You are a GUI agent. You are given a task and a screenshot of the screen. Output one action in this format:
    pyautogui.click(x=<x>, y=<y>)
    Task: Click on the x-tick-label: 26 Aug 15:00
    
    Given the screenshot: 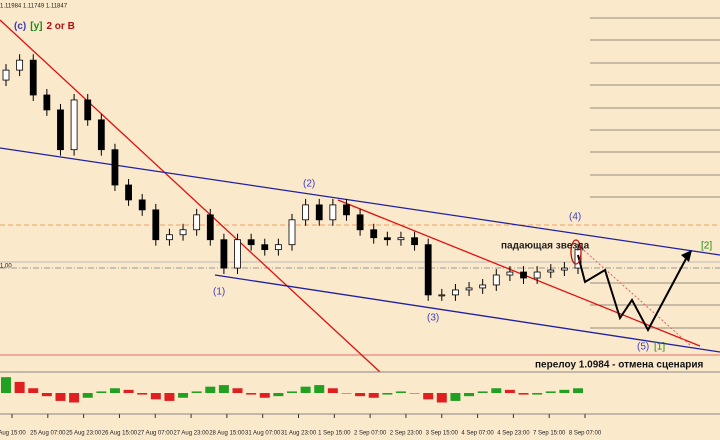 What is the action you would take?
    pyautogui.click(x=120, y=434)
    